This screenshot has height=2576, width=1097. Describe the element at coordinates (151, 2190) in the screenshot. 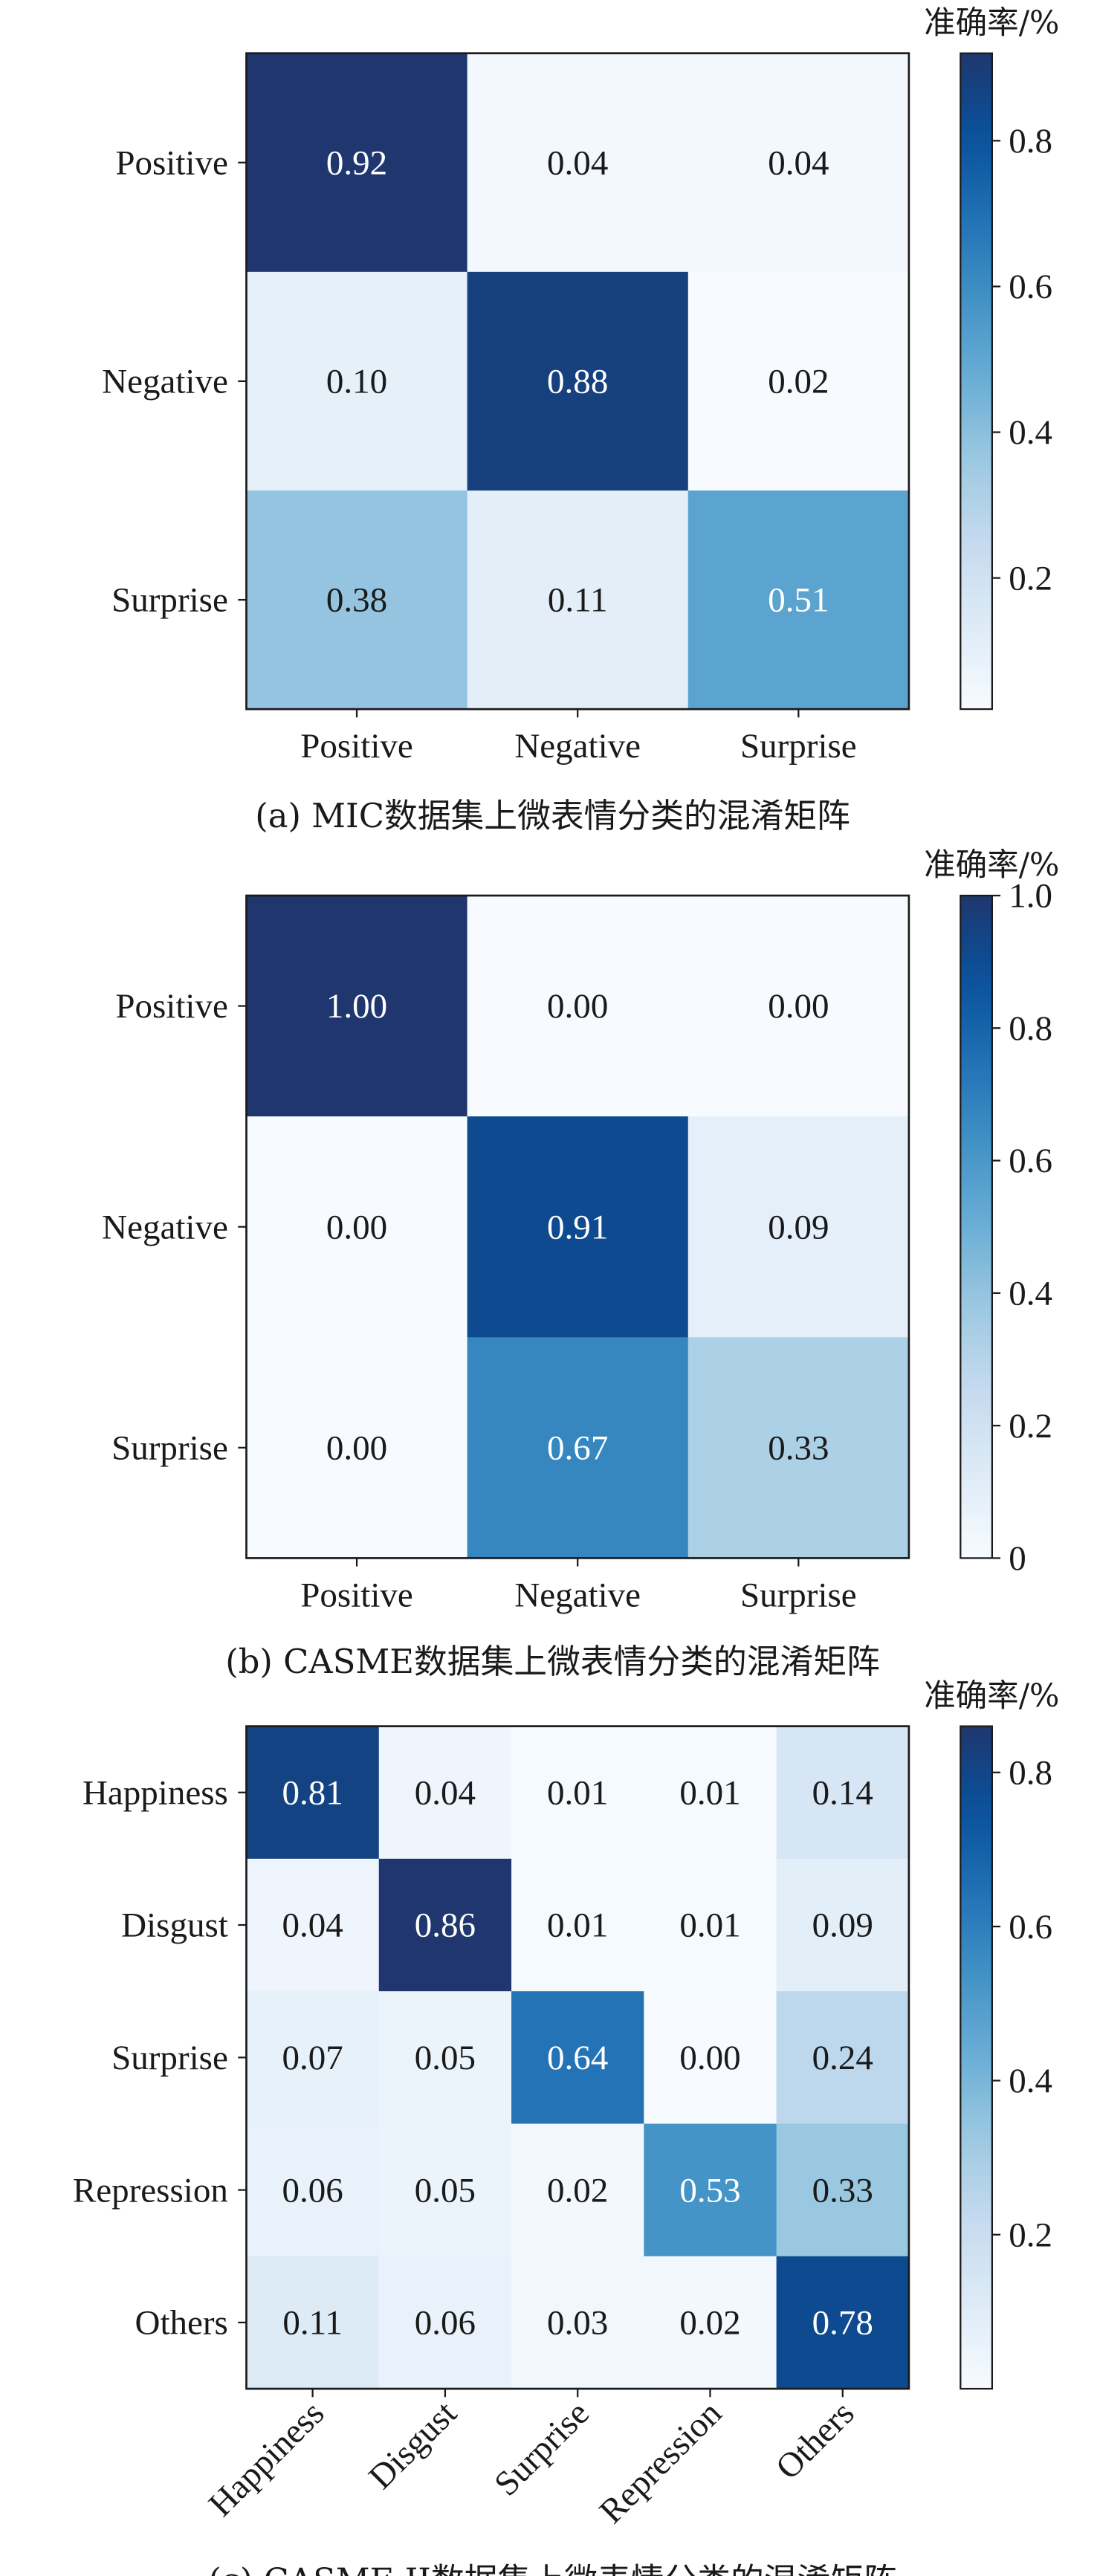

I see `y-tick-label: Repression` at that location.